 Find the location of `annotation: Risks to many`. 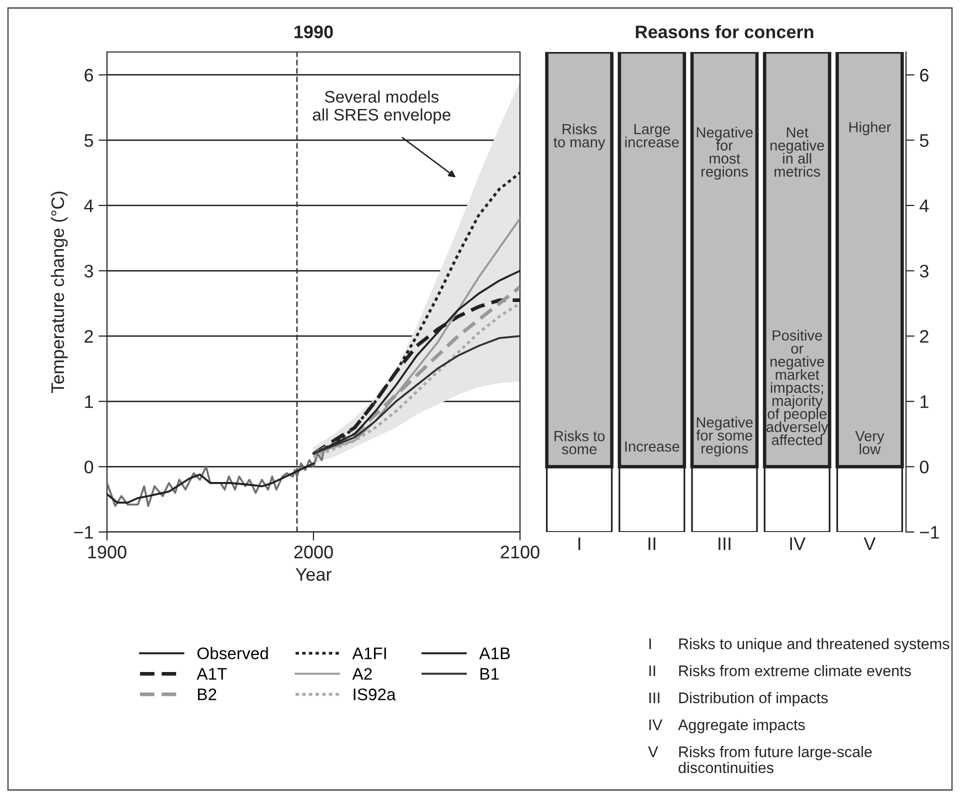

annotation: Risks to many is located at coordinates (580, 137).